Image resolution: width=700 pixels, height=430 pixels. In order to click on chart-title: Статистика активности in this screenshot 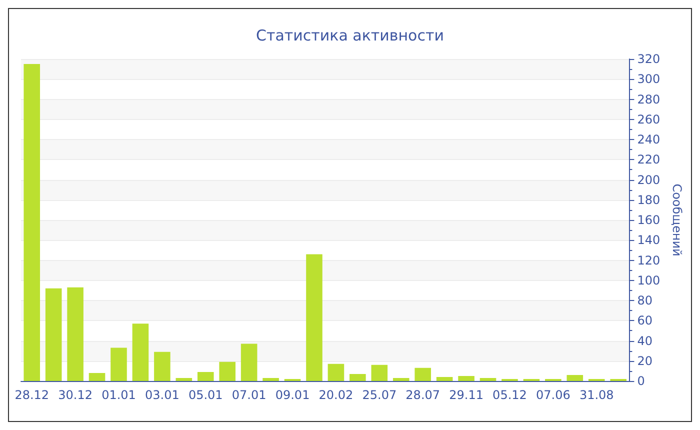, I will do `click(350, 35)`.